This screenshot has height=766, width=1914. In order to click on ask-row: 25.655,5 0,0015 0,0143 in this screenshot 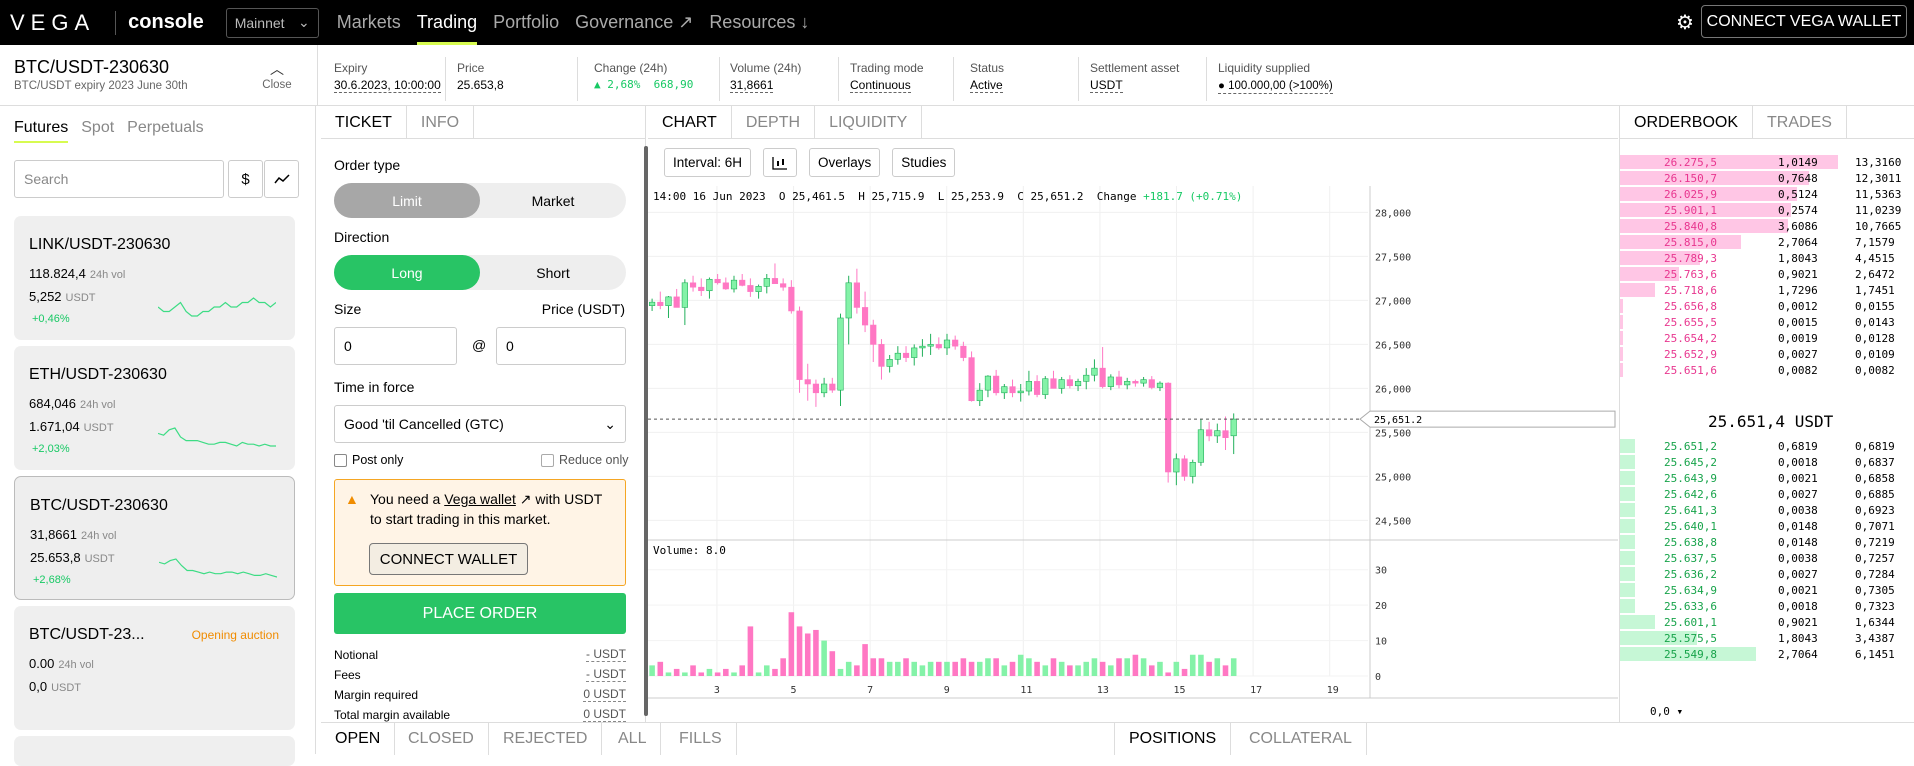, I will do `click(1767, 322)`.